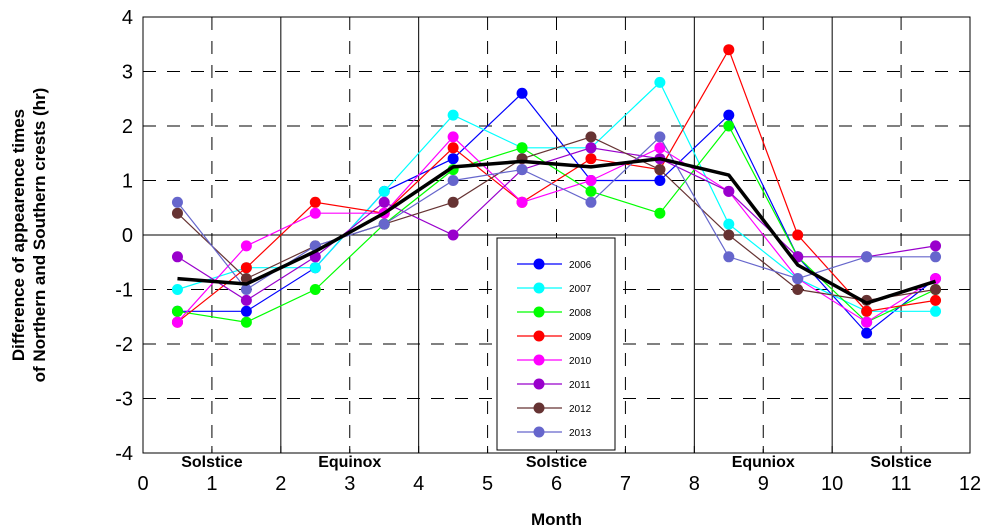 The width and height of the screenshot is (992, 531). What do you see at coordinates (556, 344) in the screenshot?
I see `legend-box` at bounding box center [556, 344].